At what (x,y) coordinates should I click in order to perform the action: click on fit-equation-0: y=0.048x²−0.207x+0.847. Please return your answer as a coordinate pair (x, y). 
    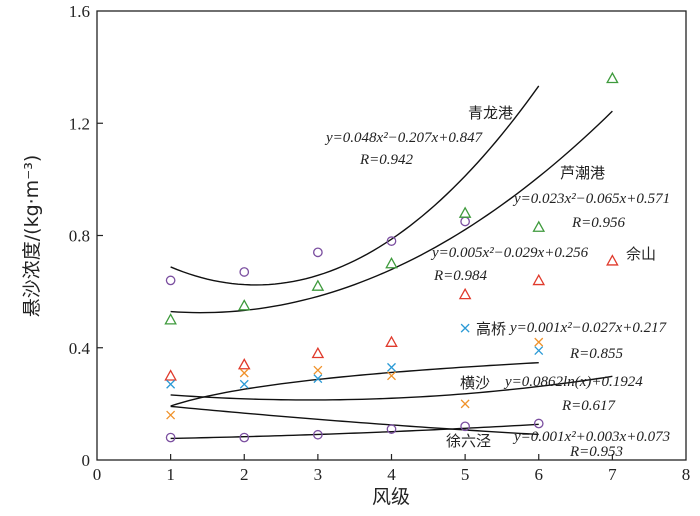
    Looking at the image, I should click on (404, 138).